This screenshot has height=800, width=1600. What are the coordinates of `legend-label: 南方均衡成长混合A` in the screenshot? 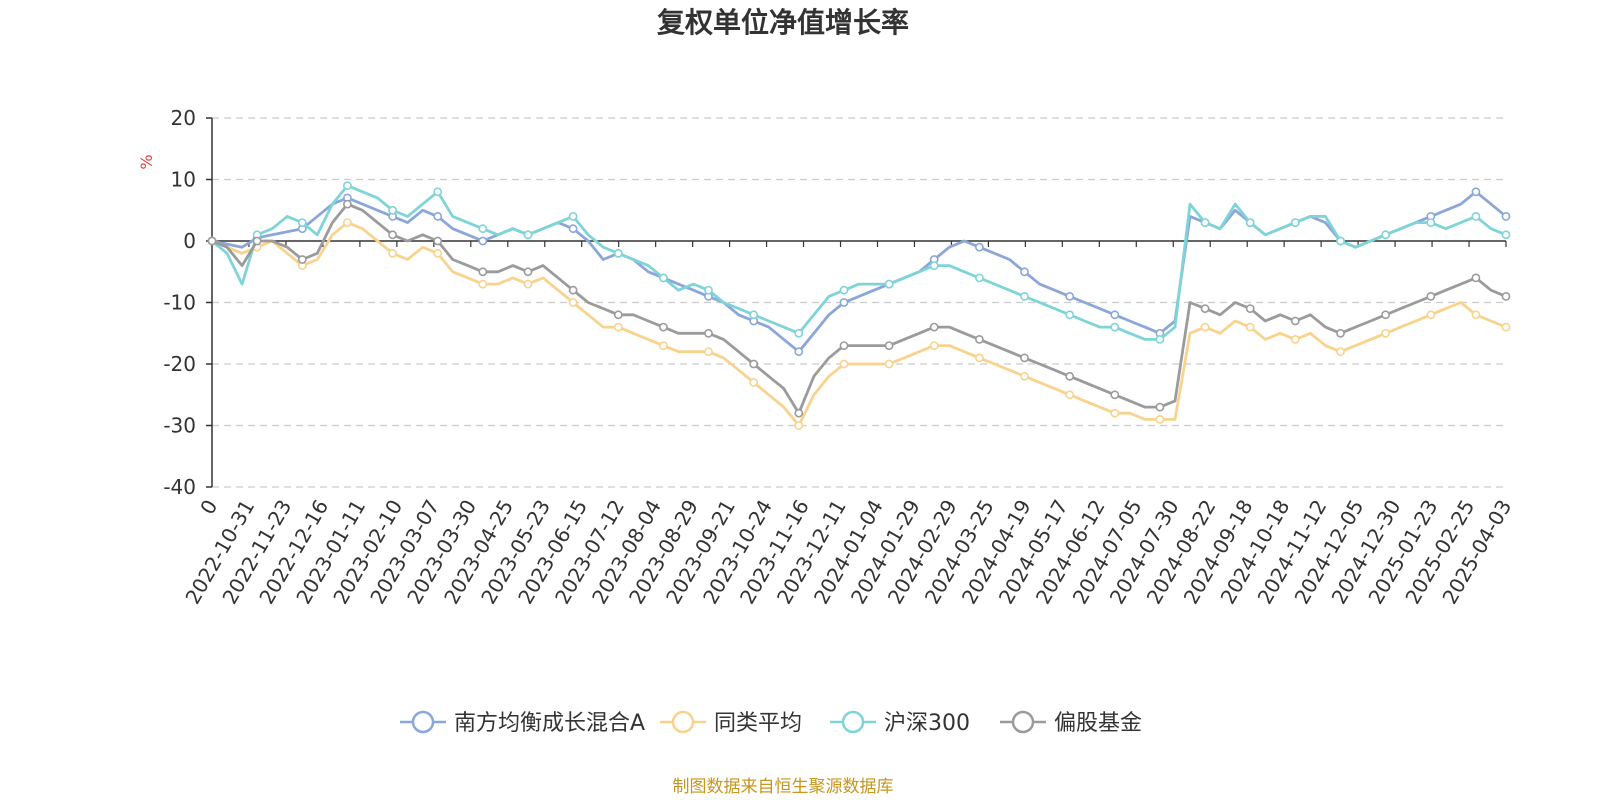 It's located at (549, 723).